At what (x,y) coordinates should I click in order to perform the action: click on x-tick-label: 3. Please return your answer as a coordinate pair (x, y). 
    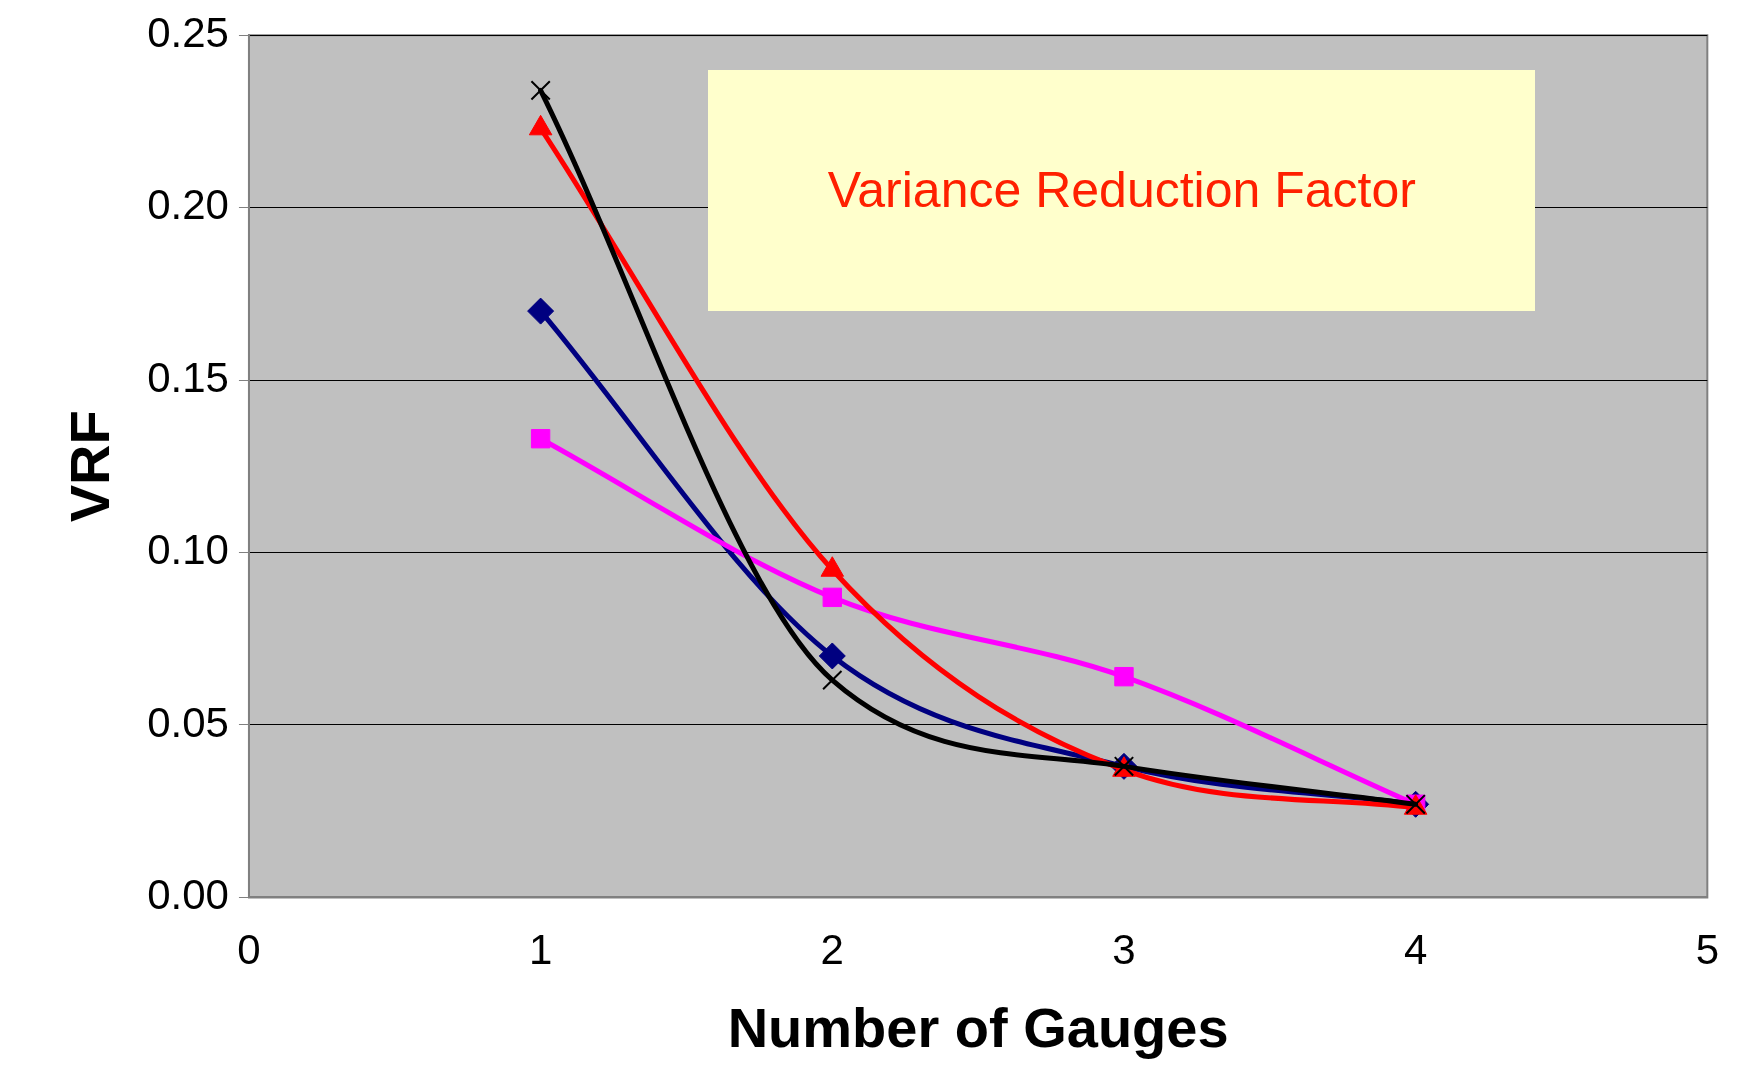
    Looking at the image, I should click on (1124, 950).